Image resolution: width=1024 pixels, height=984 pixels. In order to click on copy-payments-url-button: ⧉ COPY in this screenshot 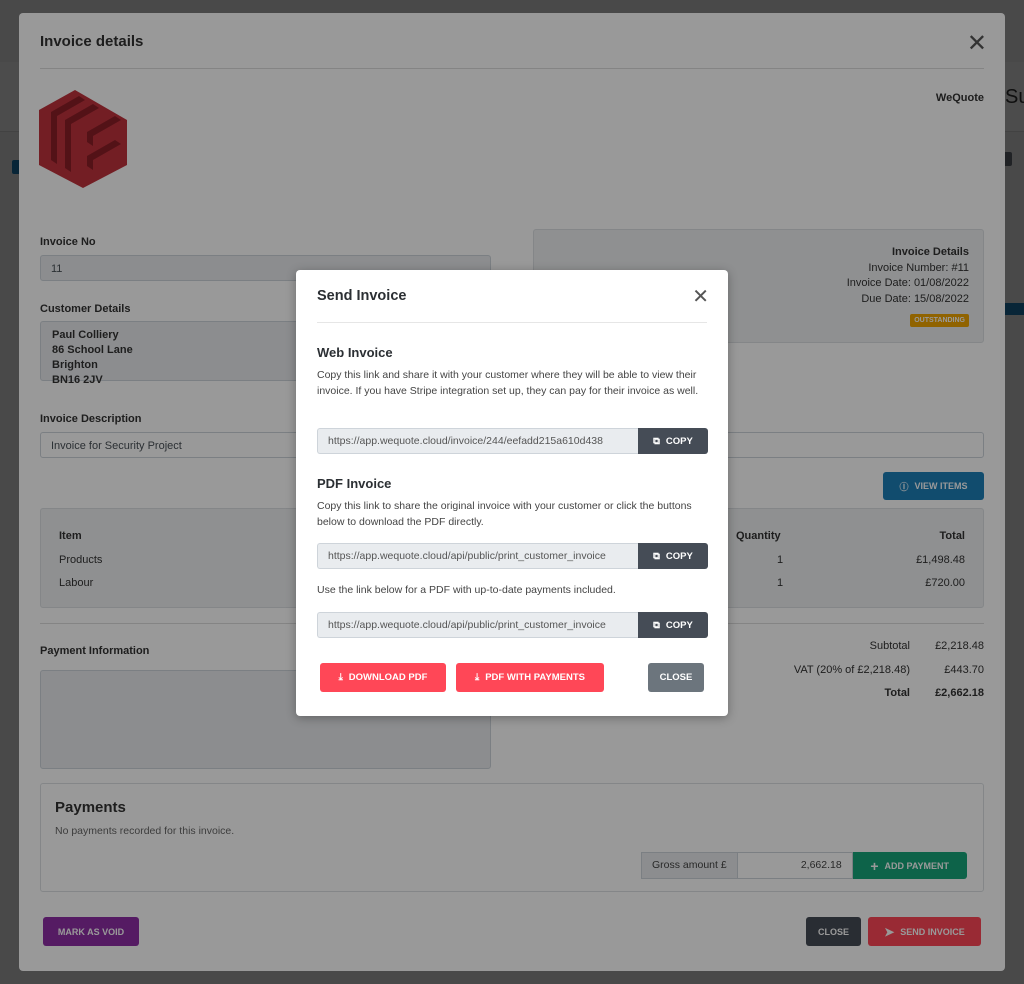, I will do `click(673, 625)`.